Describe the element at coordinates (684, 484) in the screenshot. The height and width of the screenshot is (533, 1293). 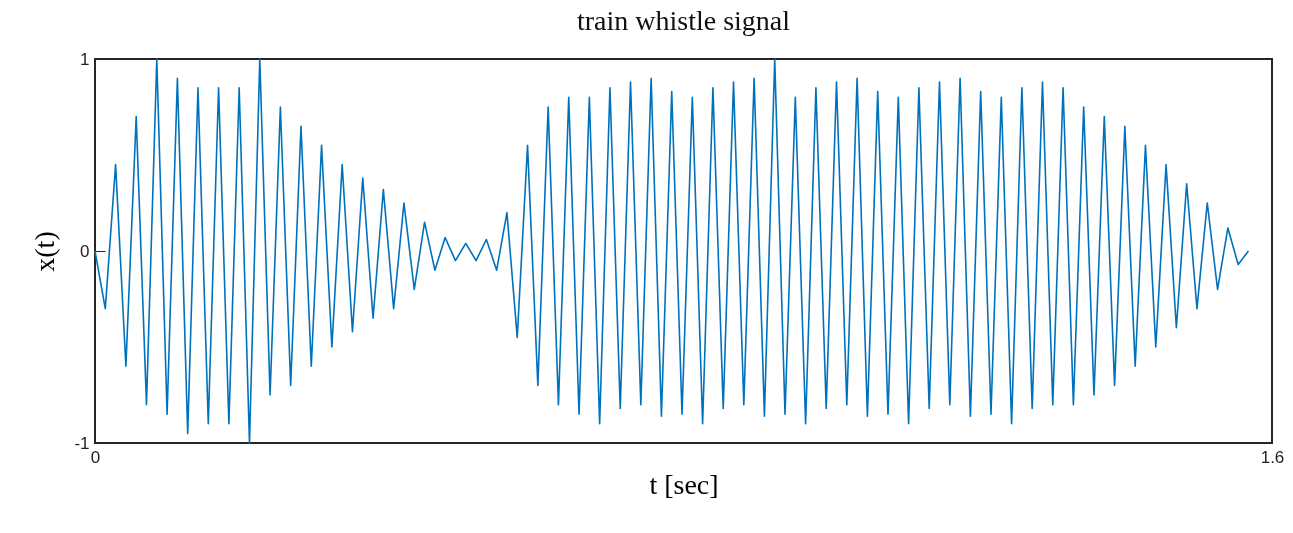
I see `x-axis-title: t [sec]` at that location.